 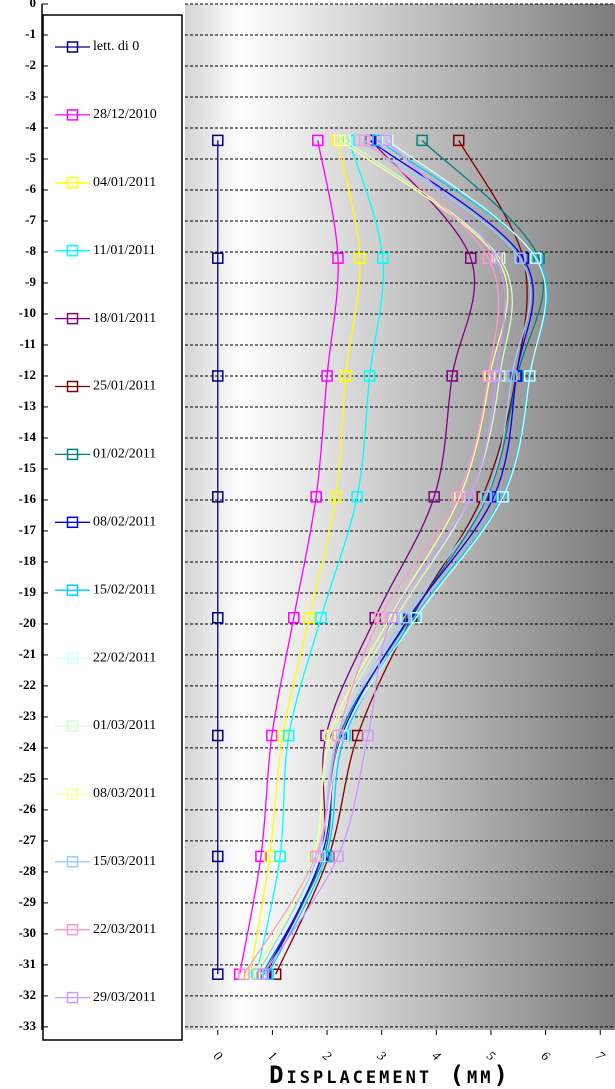 I want to click on legend-label: 08/03/2011, so click(x=124, y=793).